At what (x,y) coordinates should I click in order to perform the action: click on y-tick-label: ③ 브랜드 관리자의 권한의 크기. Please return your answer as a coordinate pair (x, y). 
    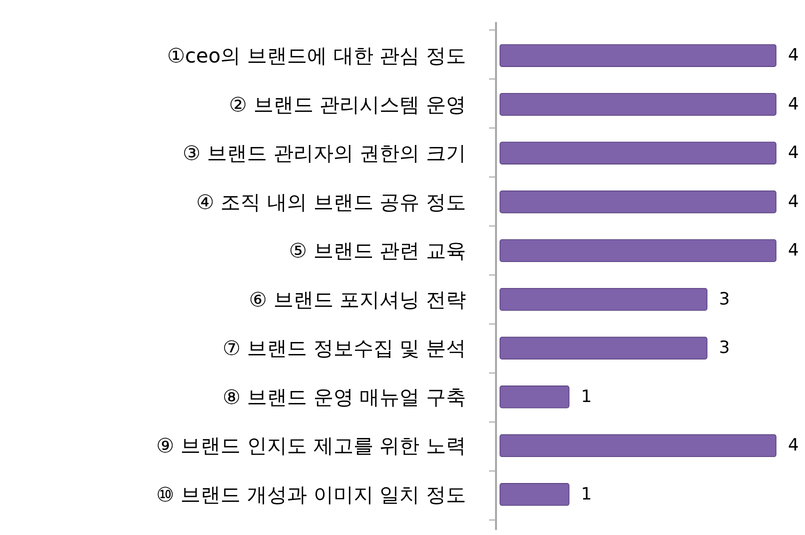
    Looking at the image, I should click on (324, 153).